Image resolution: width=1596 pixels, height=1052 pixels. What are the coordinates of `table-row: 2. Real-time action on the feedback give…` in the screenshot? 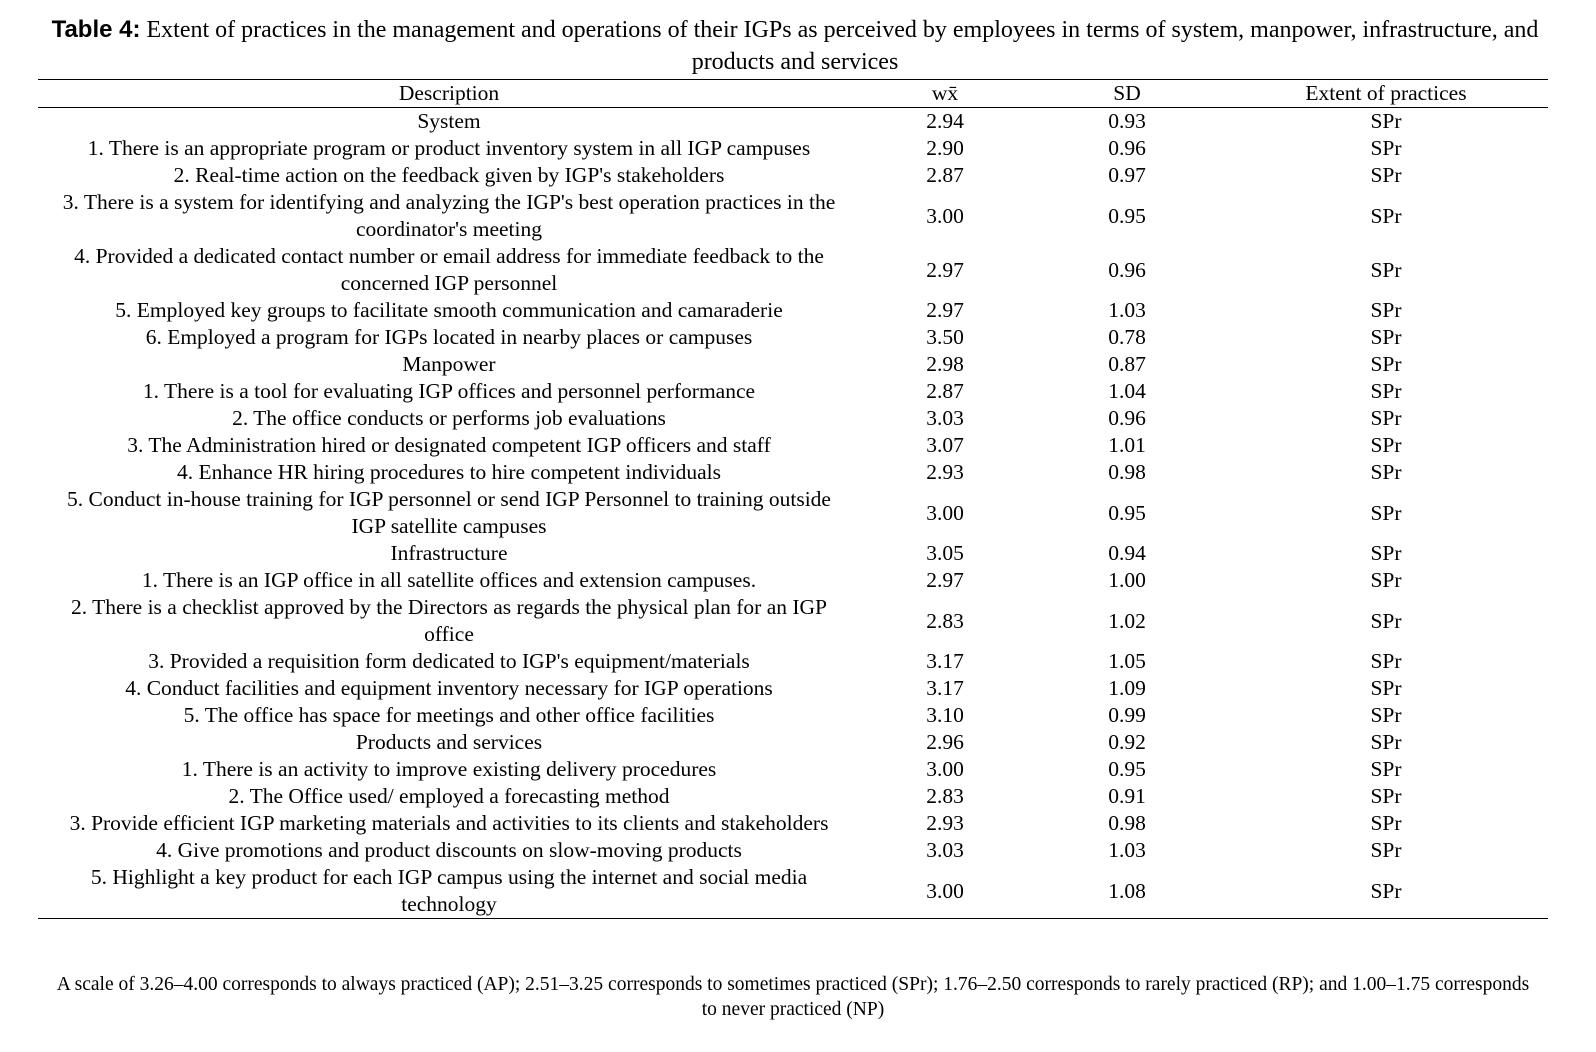 It's located at (793, 175).